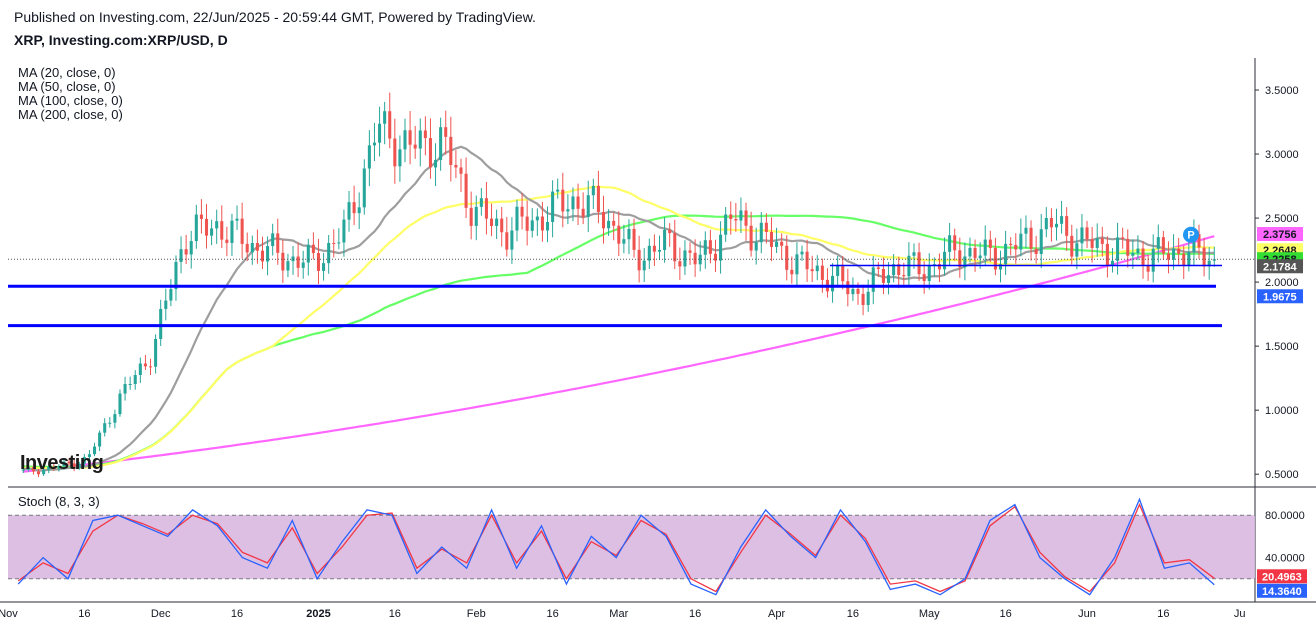 This screenshot has width=1316, height=626. Describe the element at coordinates (161, 614) in the screenshot. I see `time-tick-label: Dec` at that location.